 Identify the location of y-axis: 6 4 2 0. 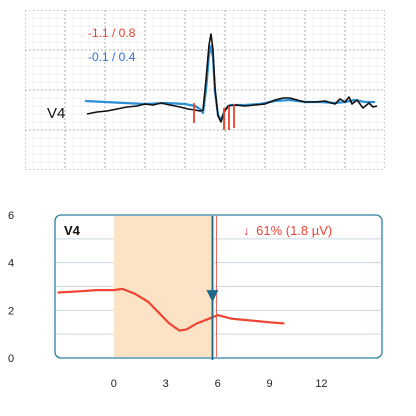
(11, 287).